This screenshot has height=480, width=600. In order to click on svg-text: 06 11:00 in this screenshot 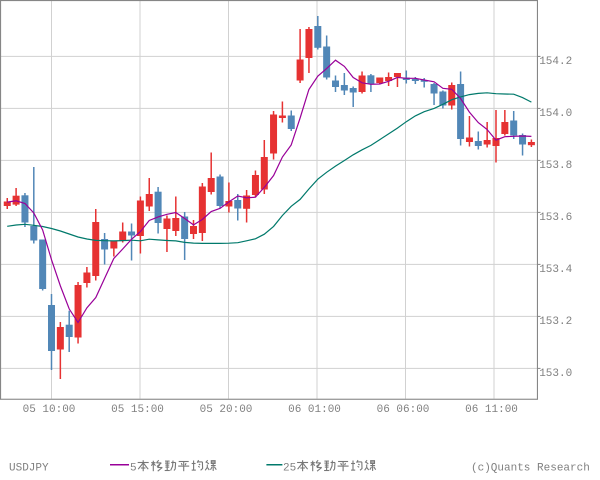, I will do `click(491, 410)`.